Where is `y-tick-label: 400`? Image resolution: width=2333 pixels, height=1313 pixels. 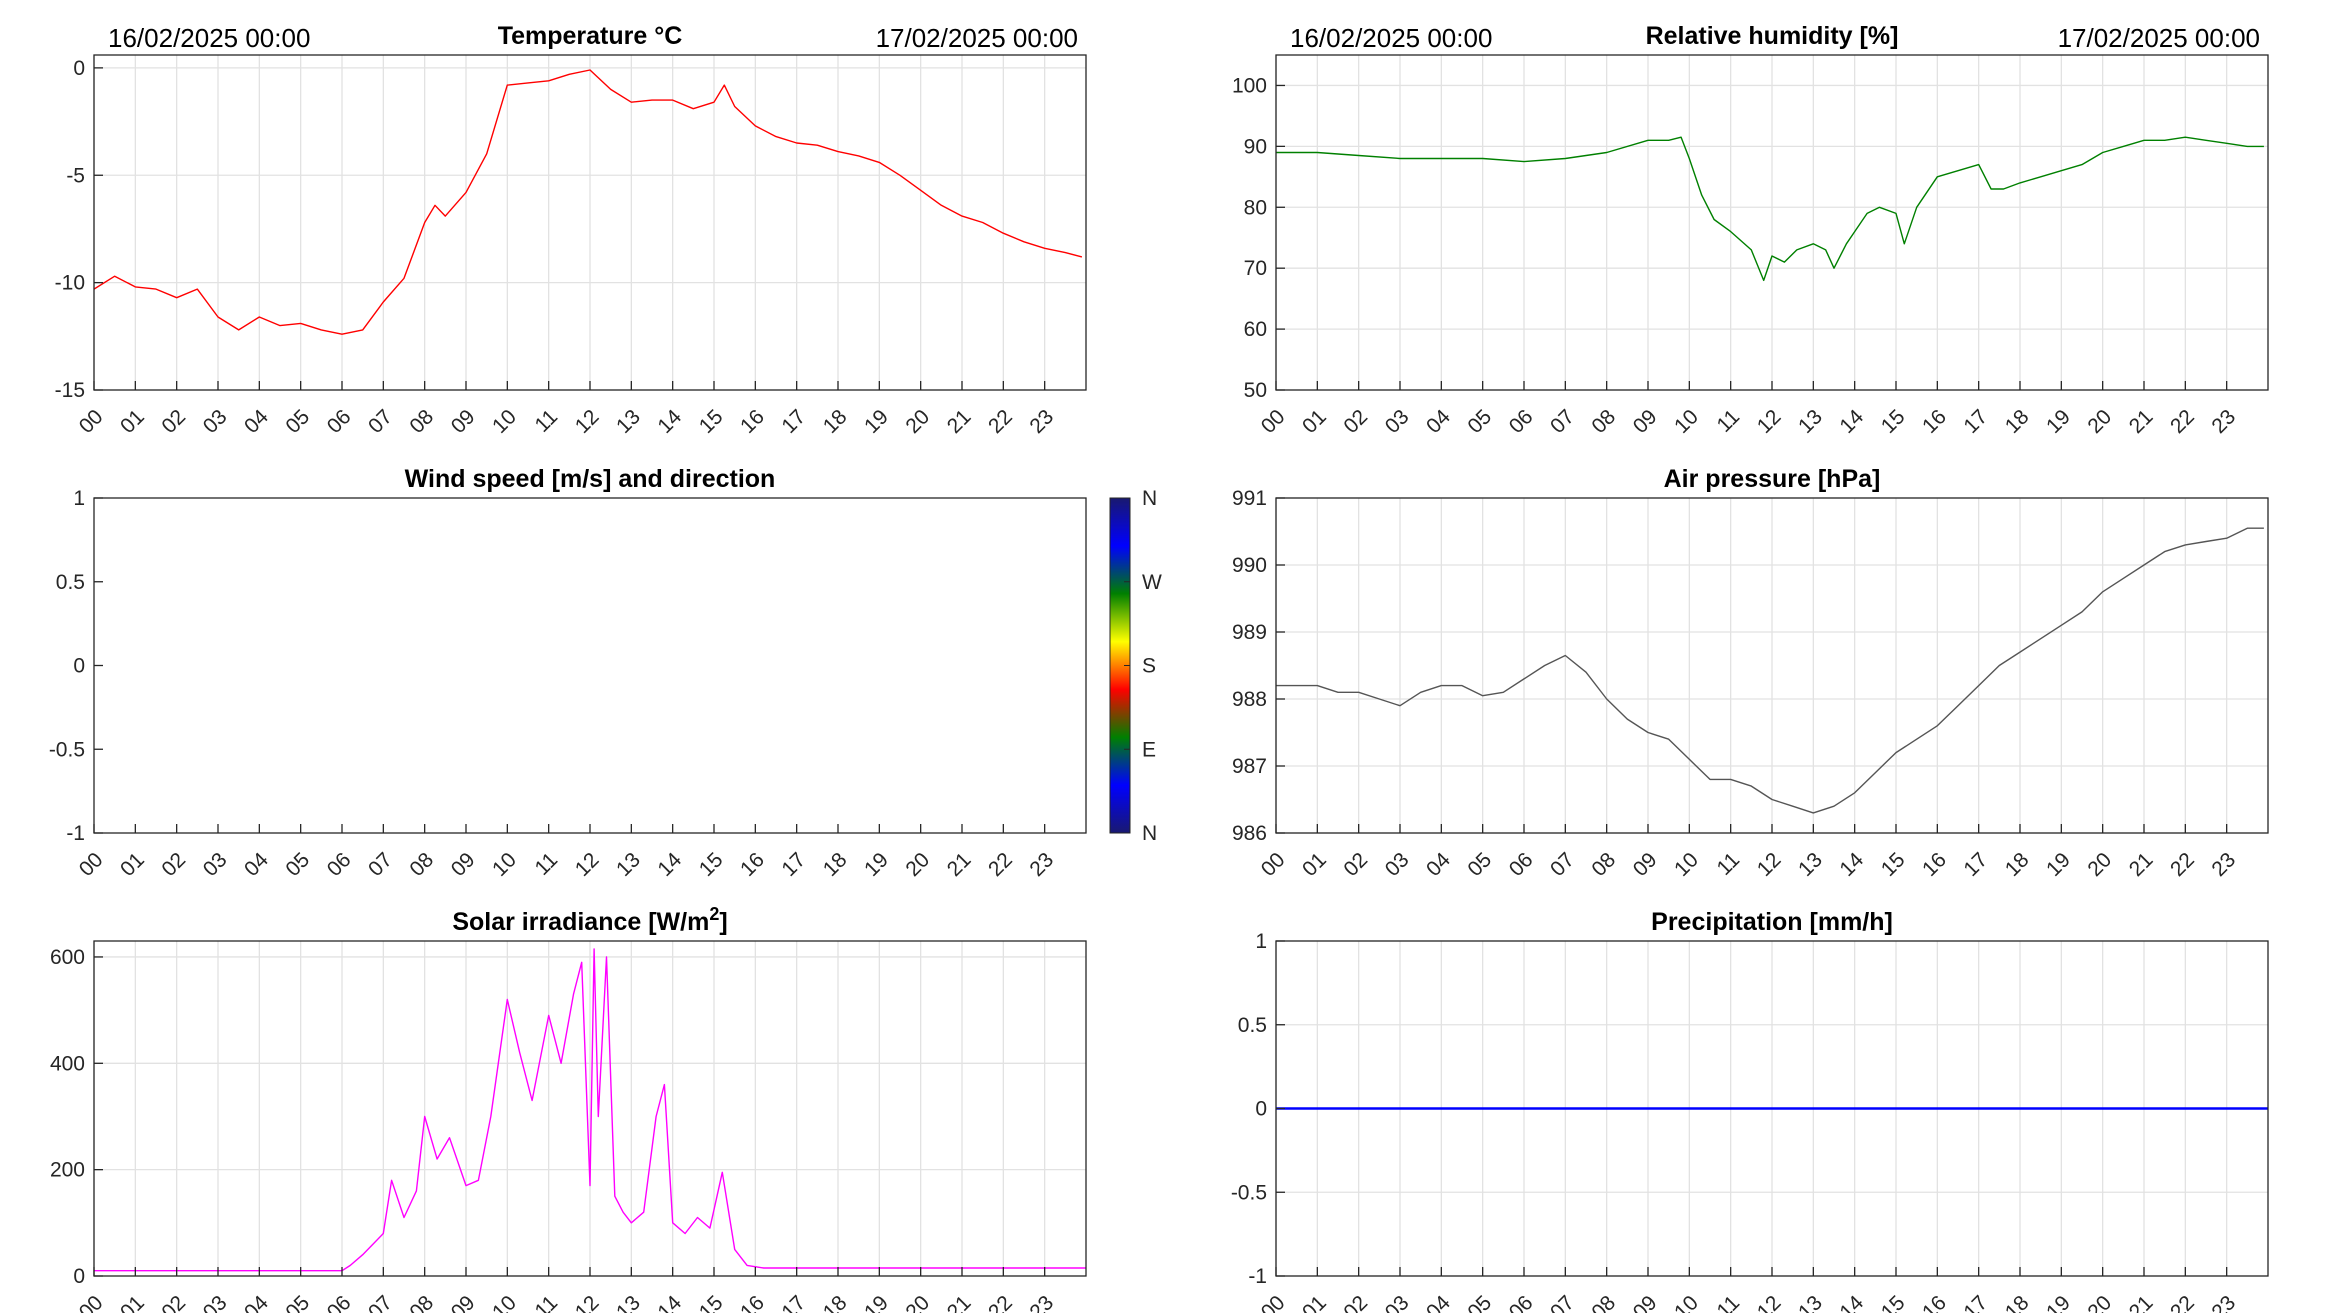
y-tick-label: 400 is located at coordinates (67, 1063).